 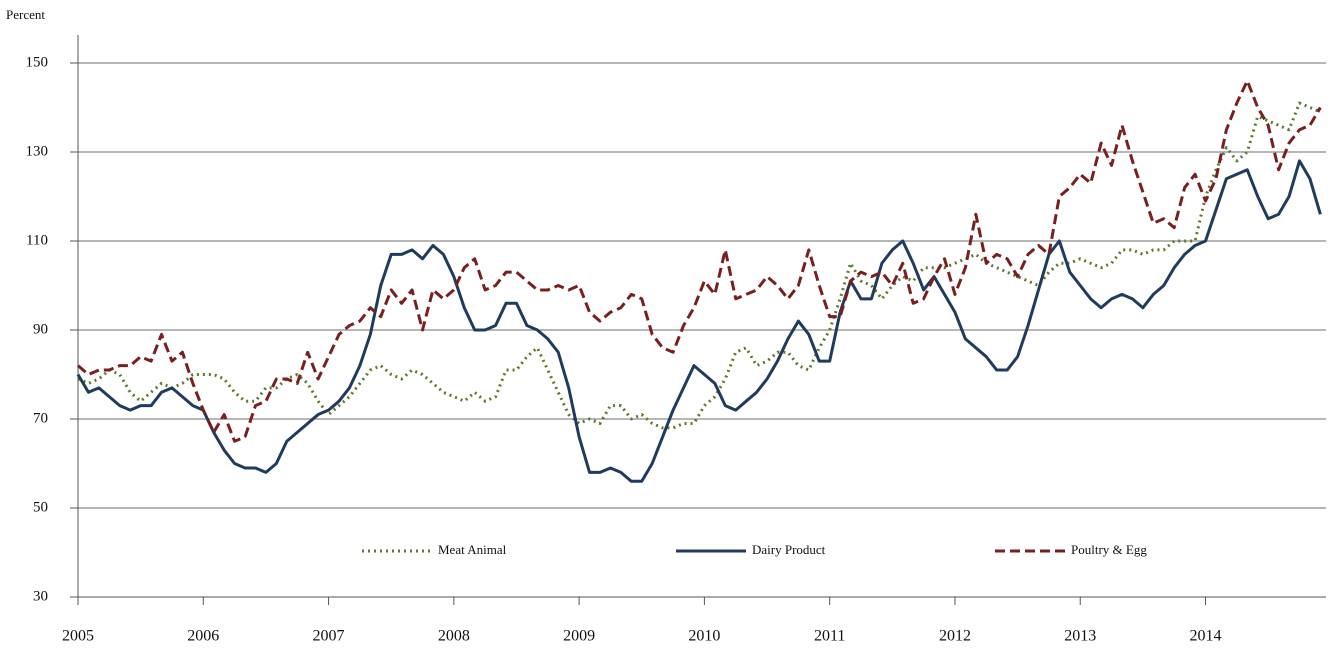 What do you see at coordinates (472, 549) in the screenshot?
I see `legend-label: Meat Animal` at bounding box center [472, 549].